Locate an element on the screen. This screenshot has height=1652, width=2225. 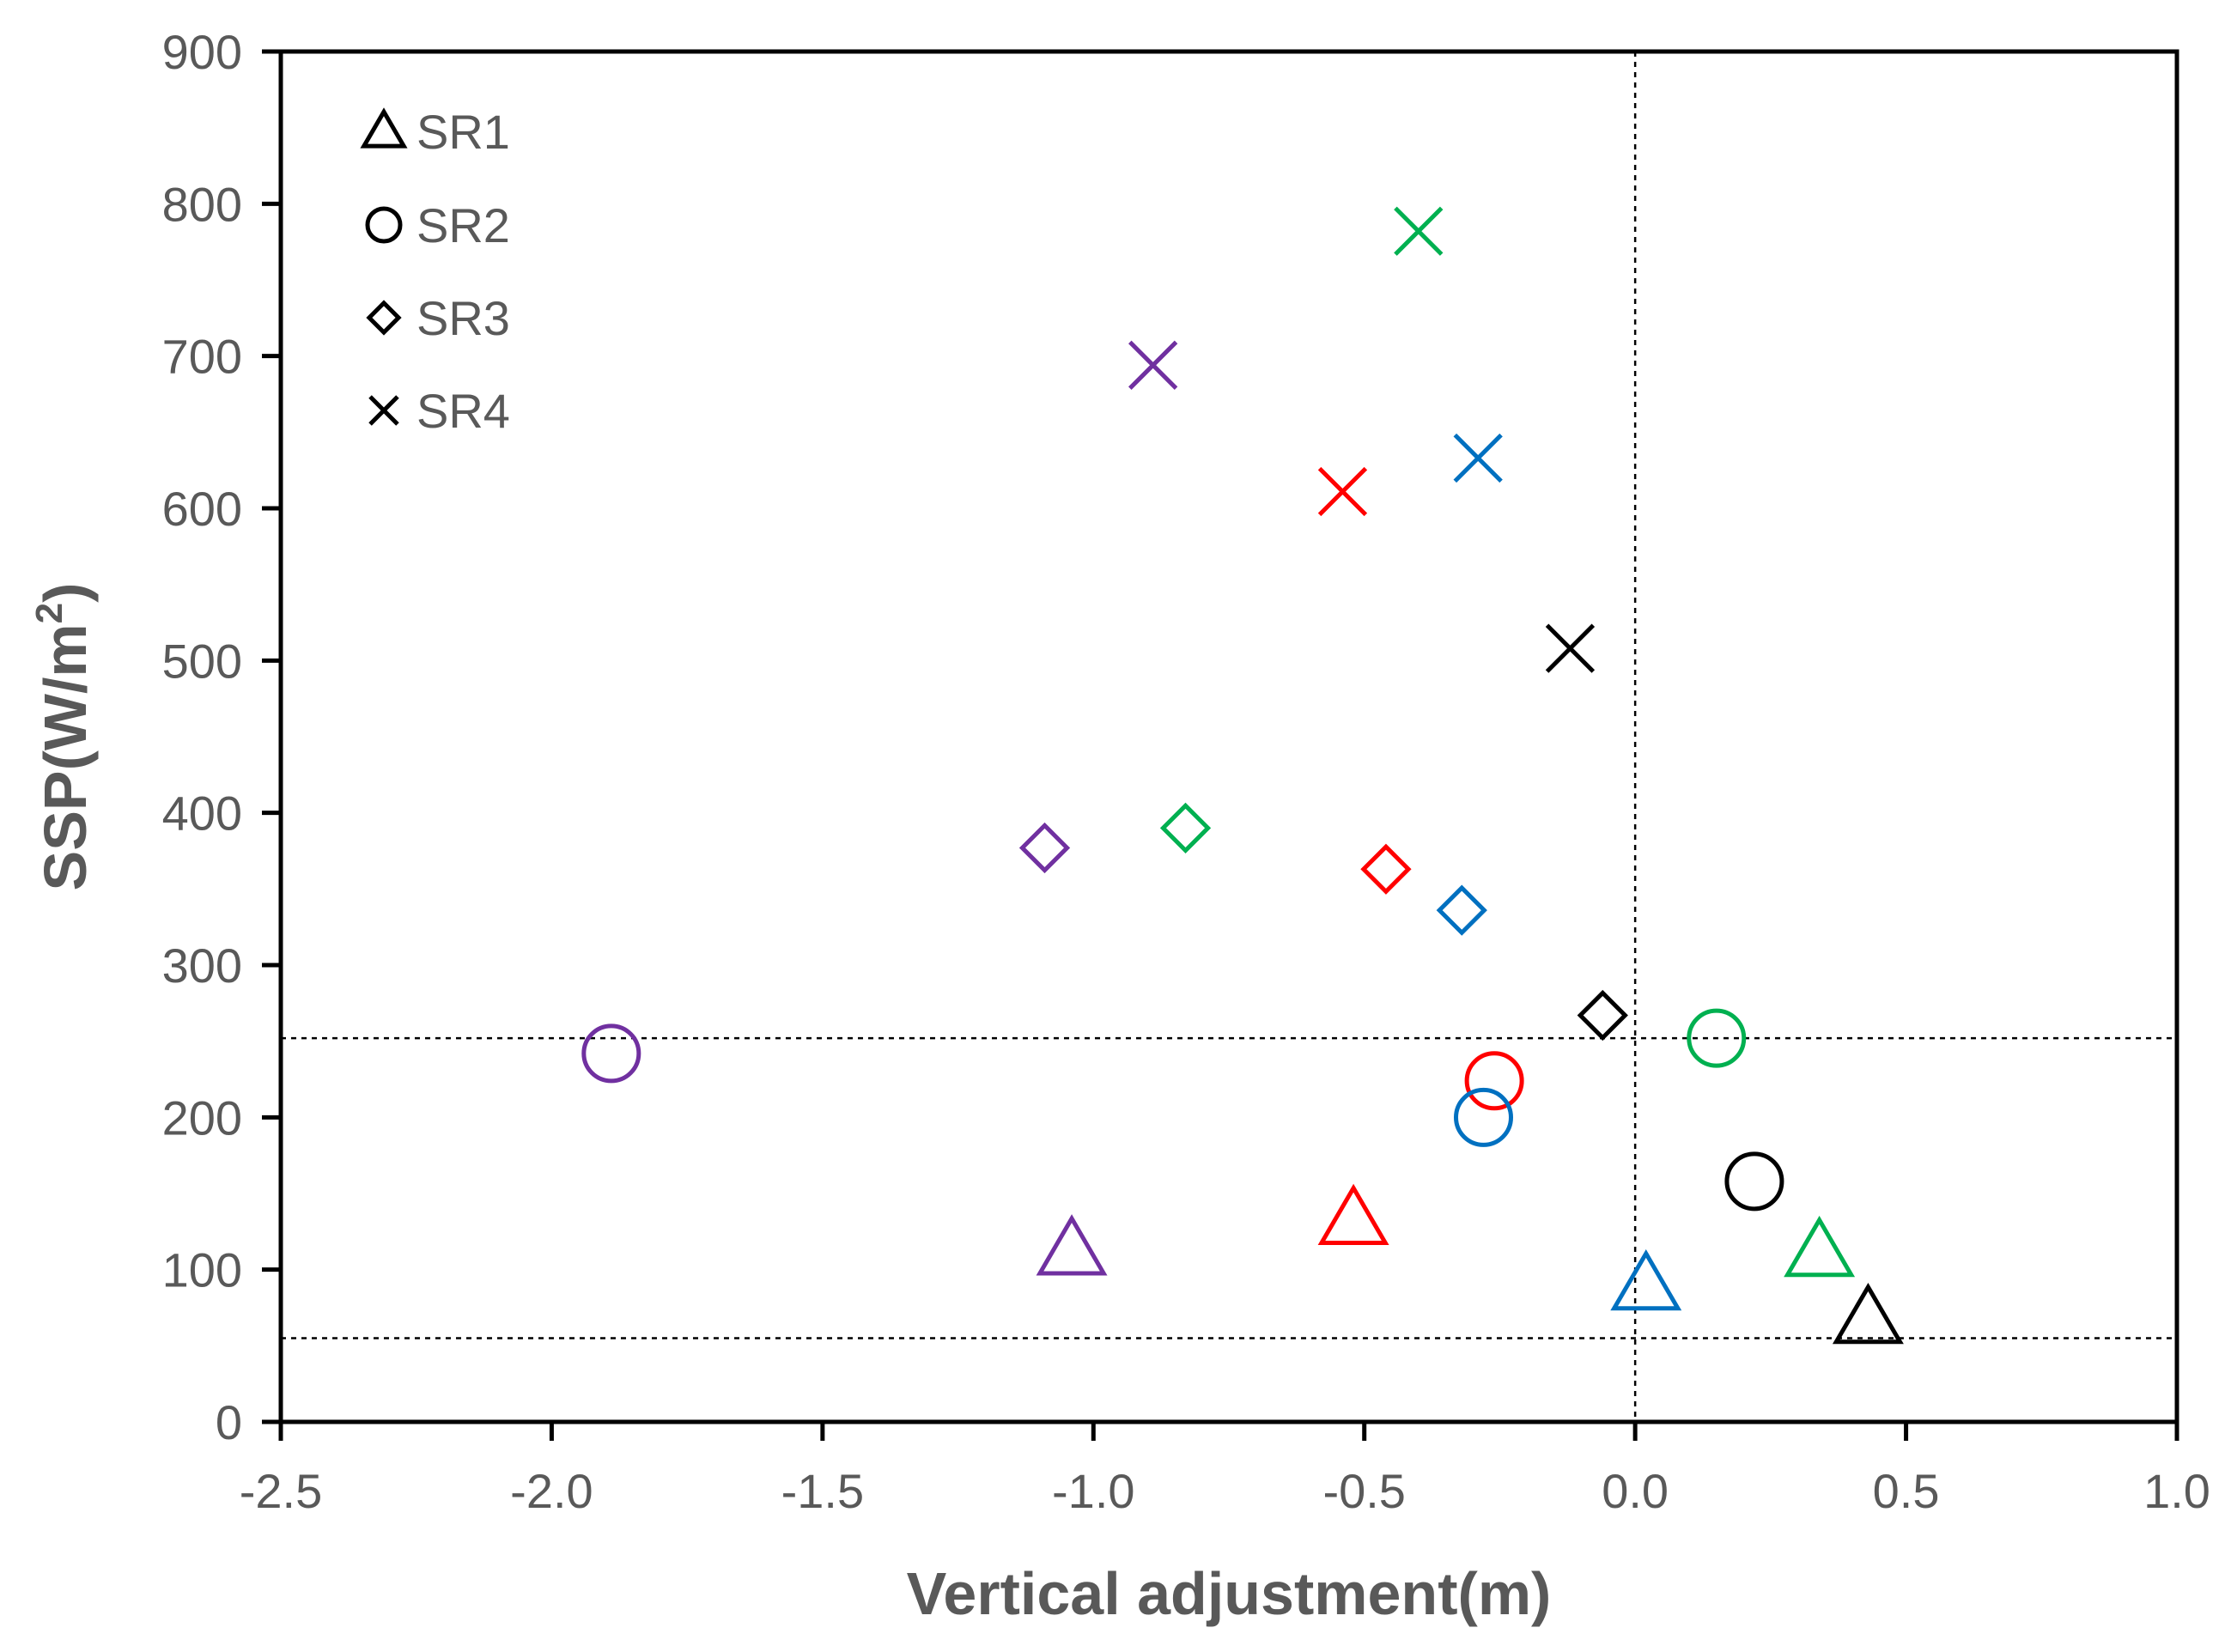
x-axis-ticks: -2.5 -2.0 -1.5 -1.0 -0.5 0.0 0.5 1.0 is located at coordinates (1225, 1470).